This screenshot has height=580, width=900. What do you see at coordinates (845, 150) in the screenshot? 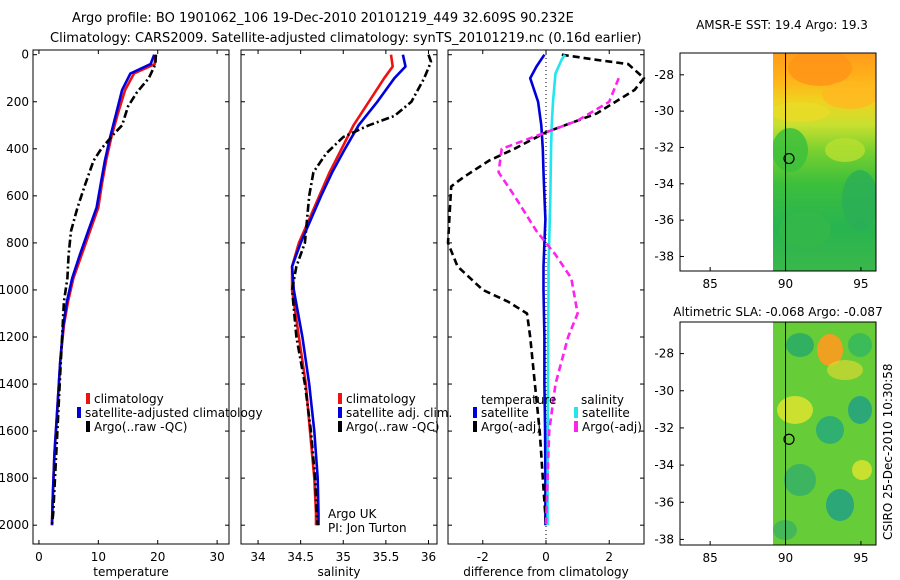
I see `sst-yellow-patch` at bounding box center [845, 150].